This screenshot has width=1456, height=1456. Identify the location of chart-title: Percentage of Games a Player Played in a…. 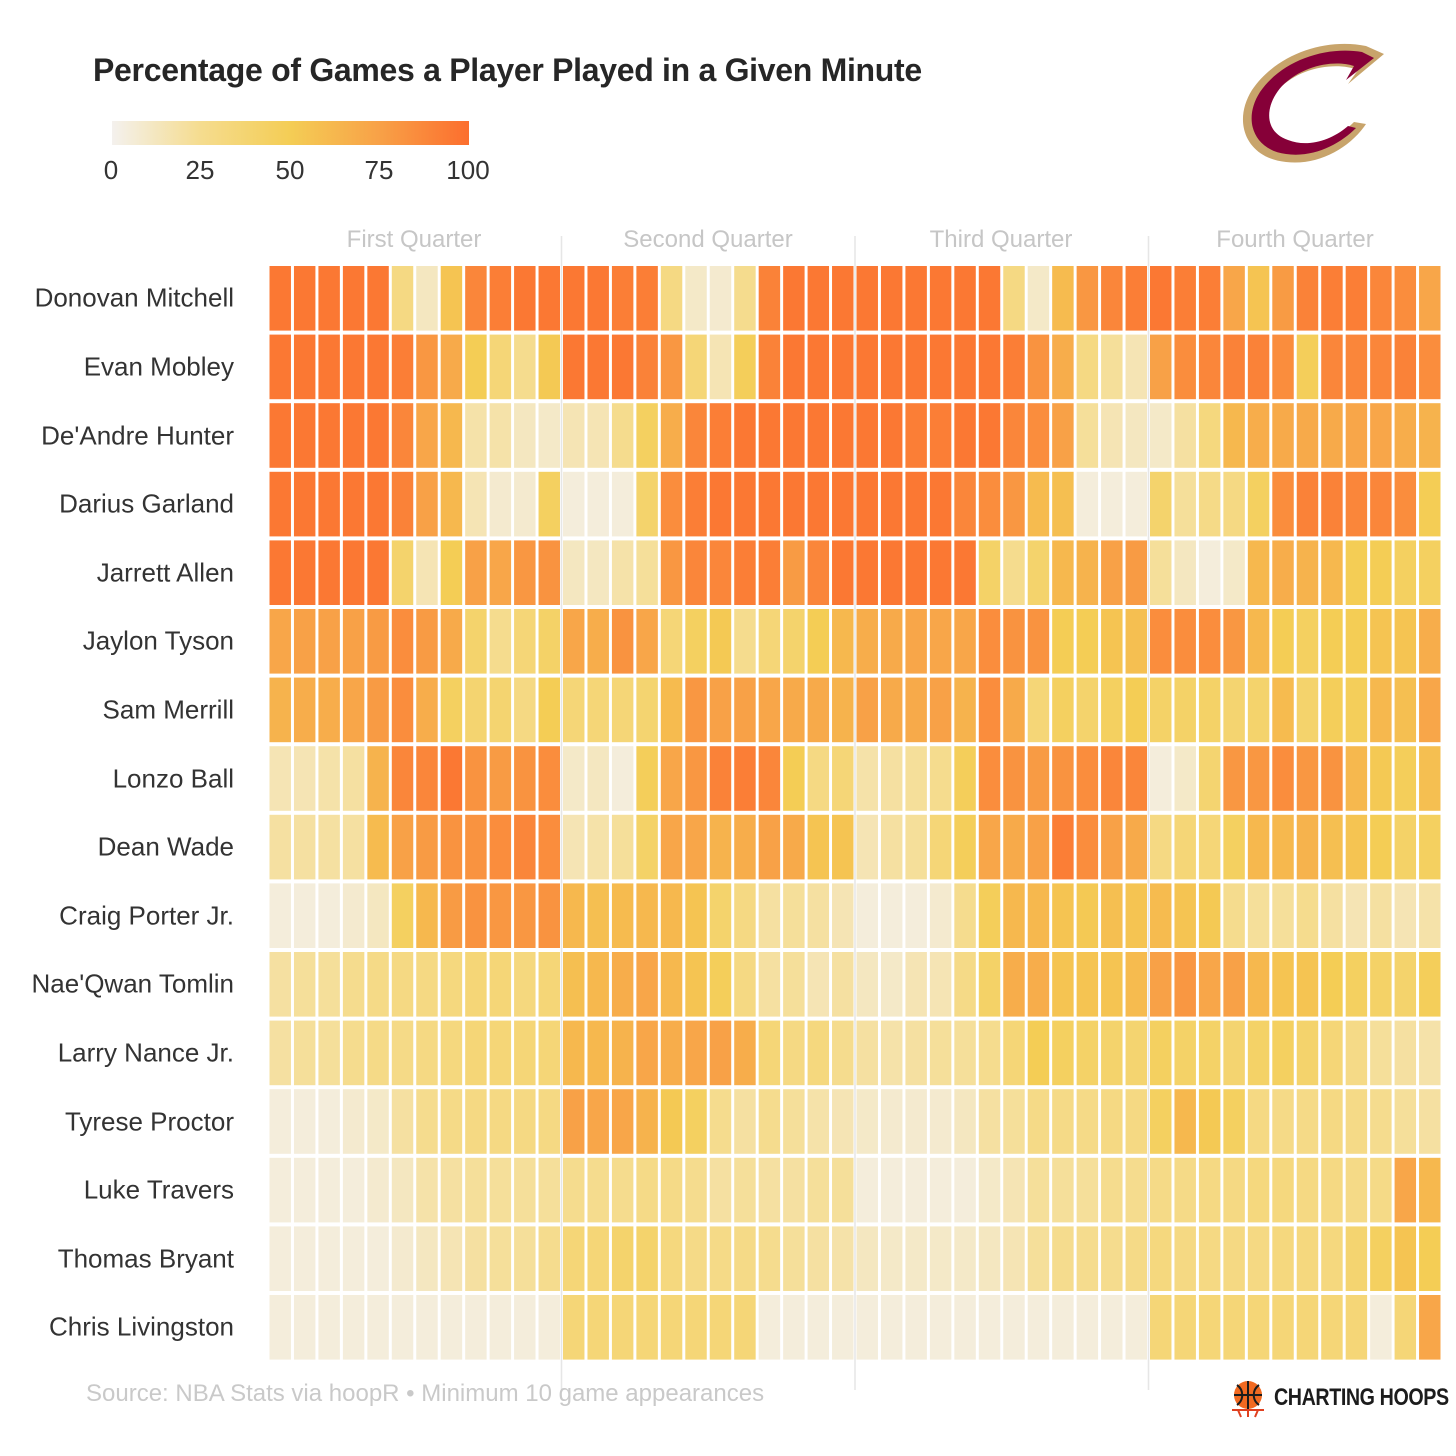
(507, 70).